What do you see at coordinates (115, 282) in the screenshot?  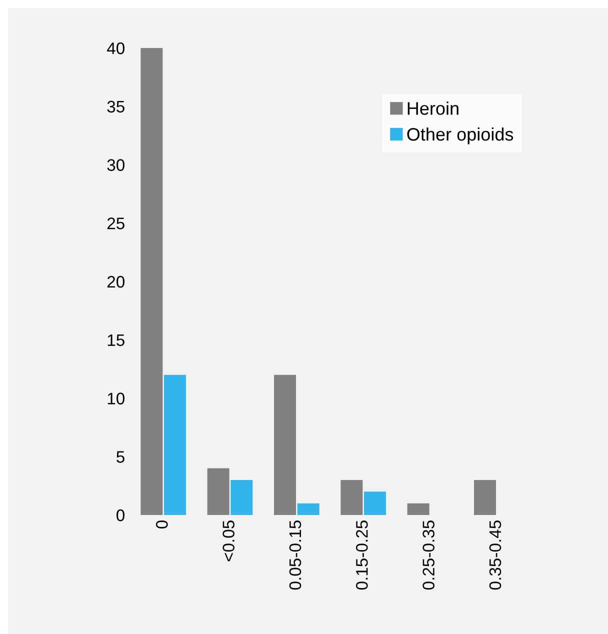 I see `y-tick-label: 20` at bounding box center [115, 282].